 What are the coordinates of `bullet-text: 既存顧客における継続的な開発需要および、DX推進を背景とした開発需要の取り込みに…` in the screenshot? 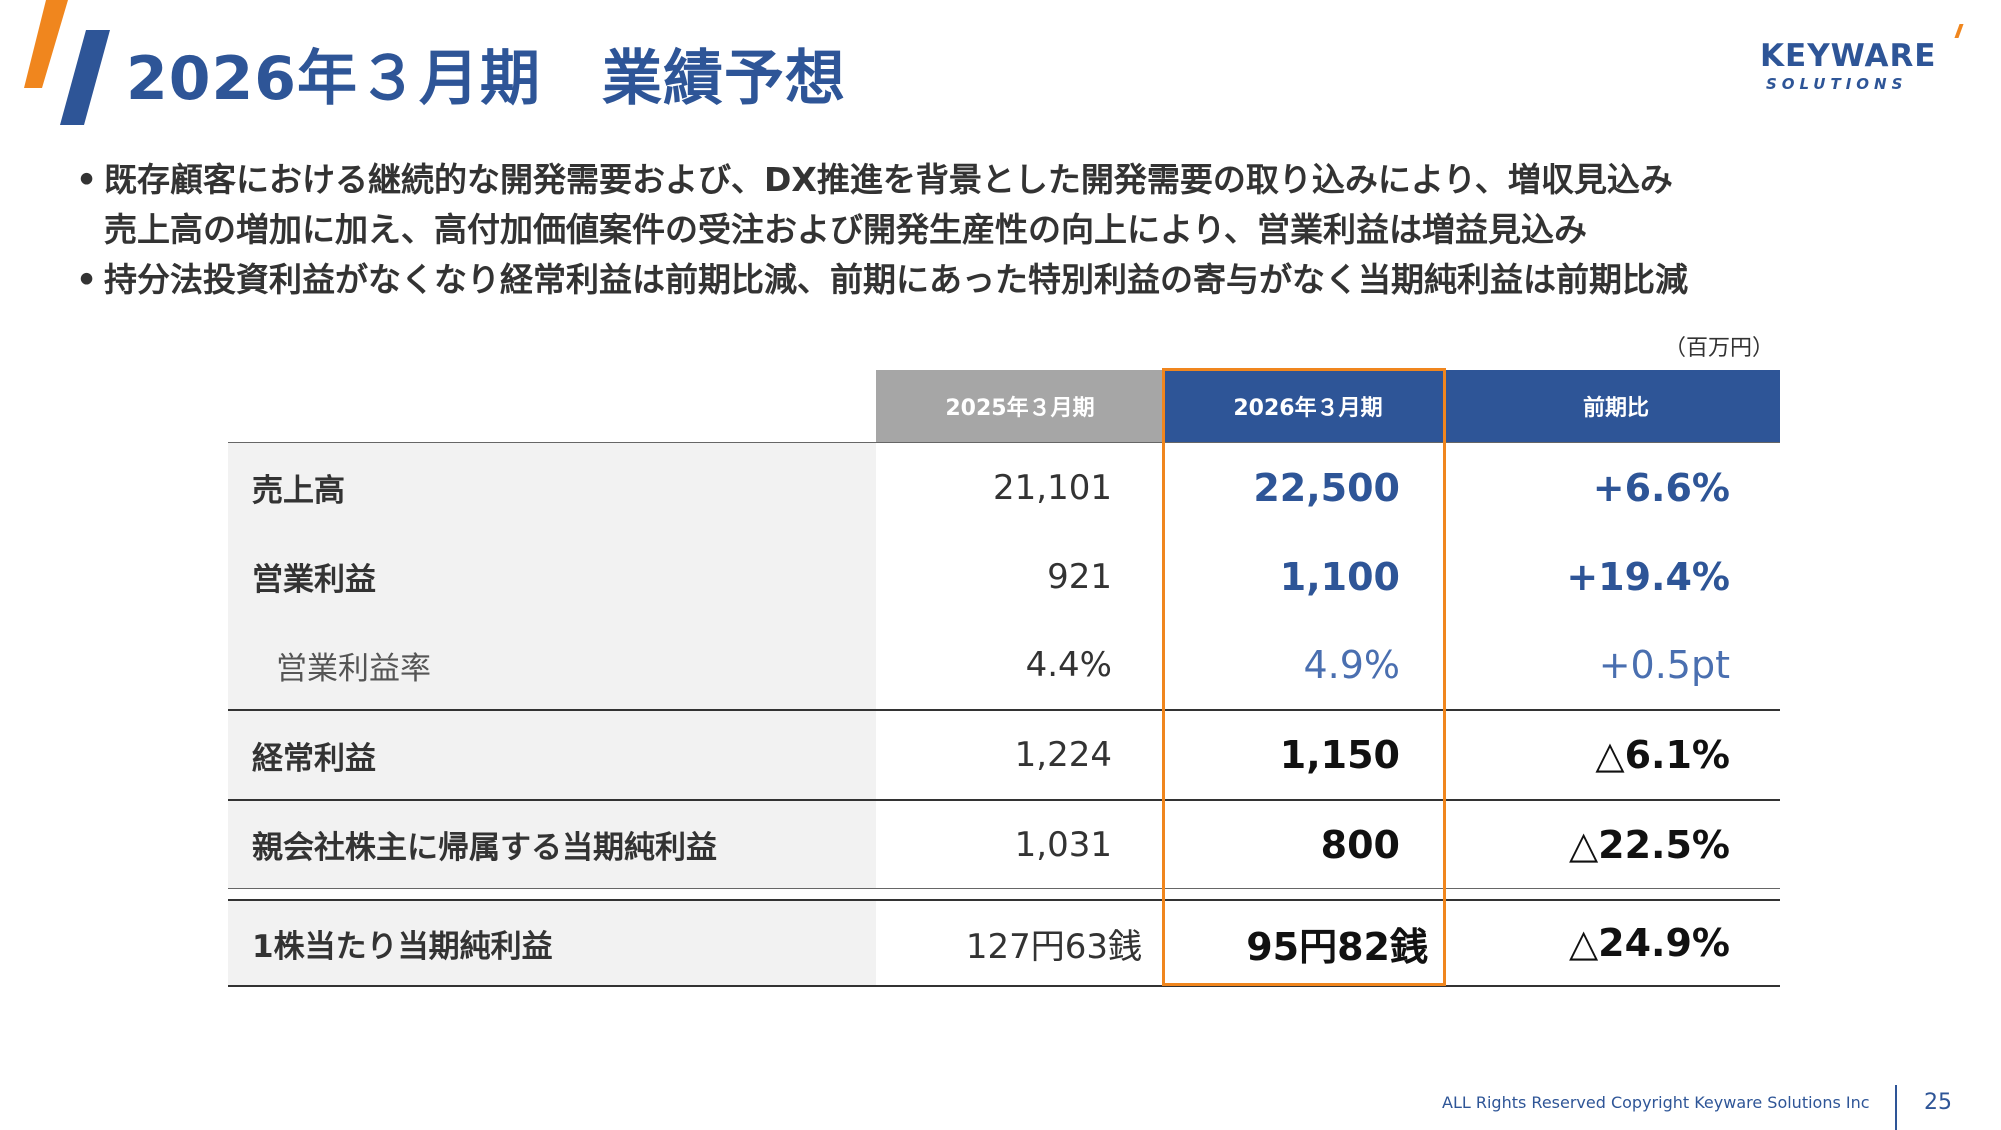 It's located at (888, 179).